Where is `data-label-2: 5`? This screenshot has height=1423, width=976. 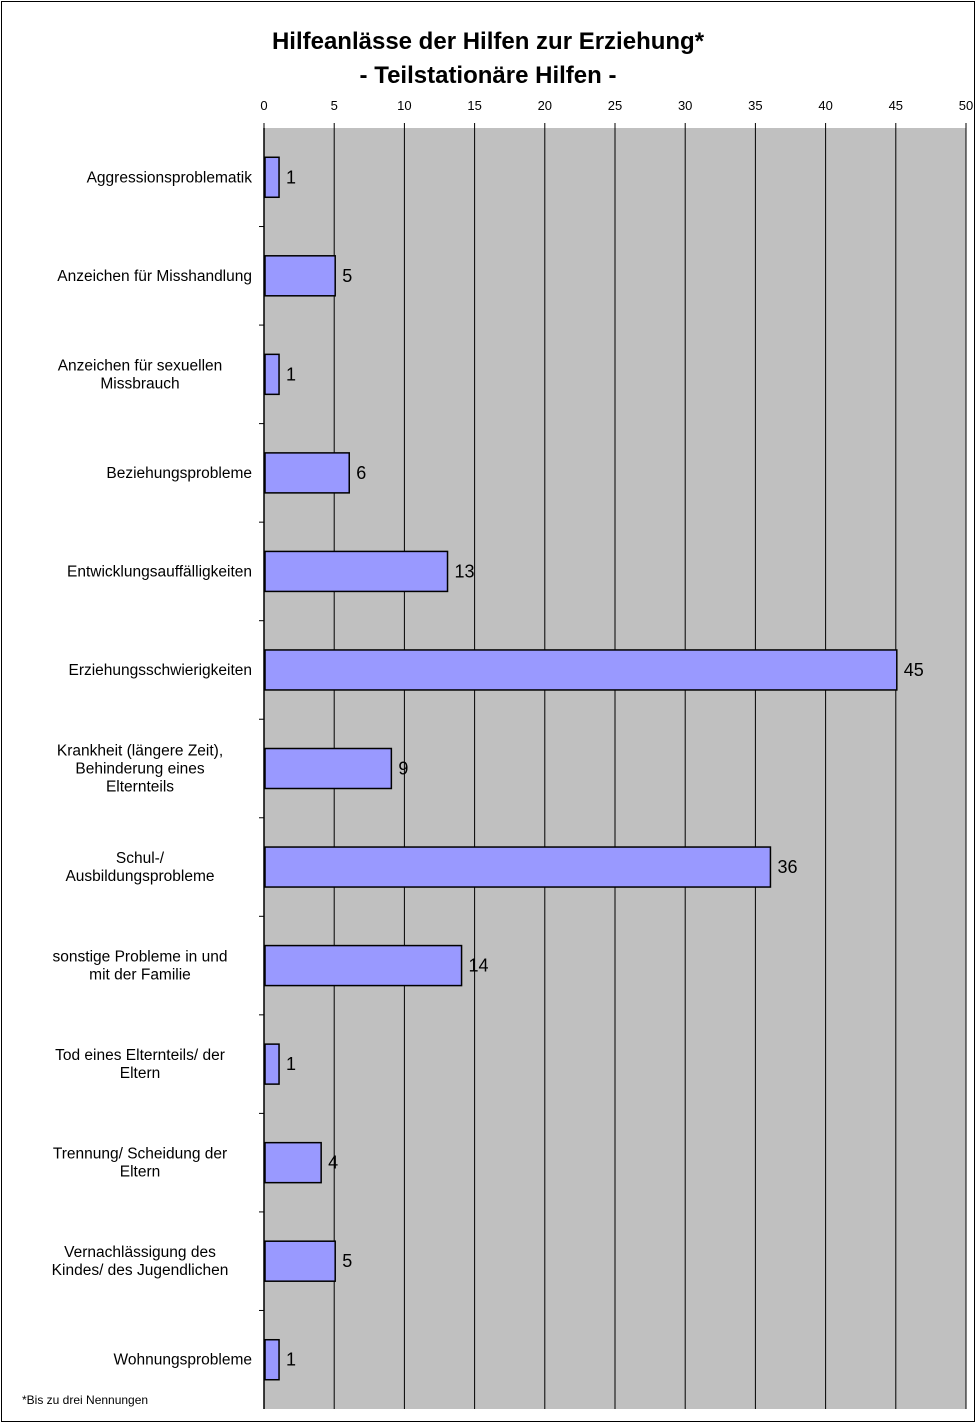 data-label-2: 5 is located at coordinates (347, 276).